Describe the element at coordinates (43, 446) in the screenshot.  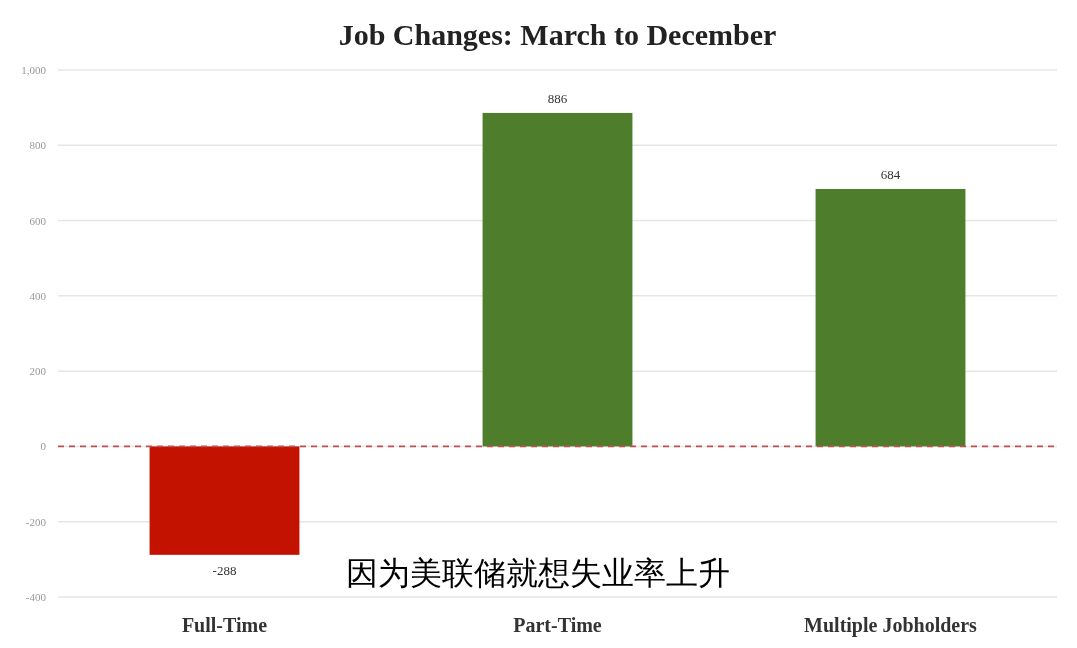
I see `y-tick-label: 0` at that location.